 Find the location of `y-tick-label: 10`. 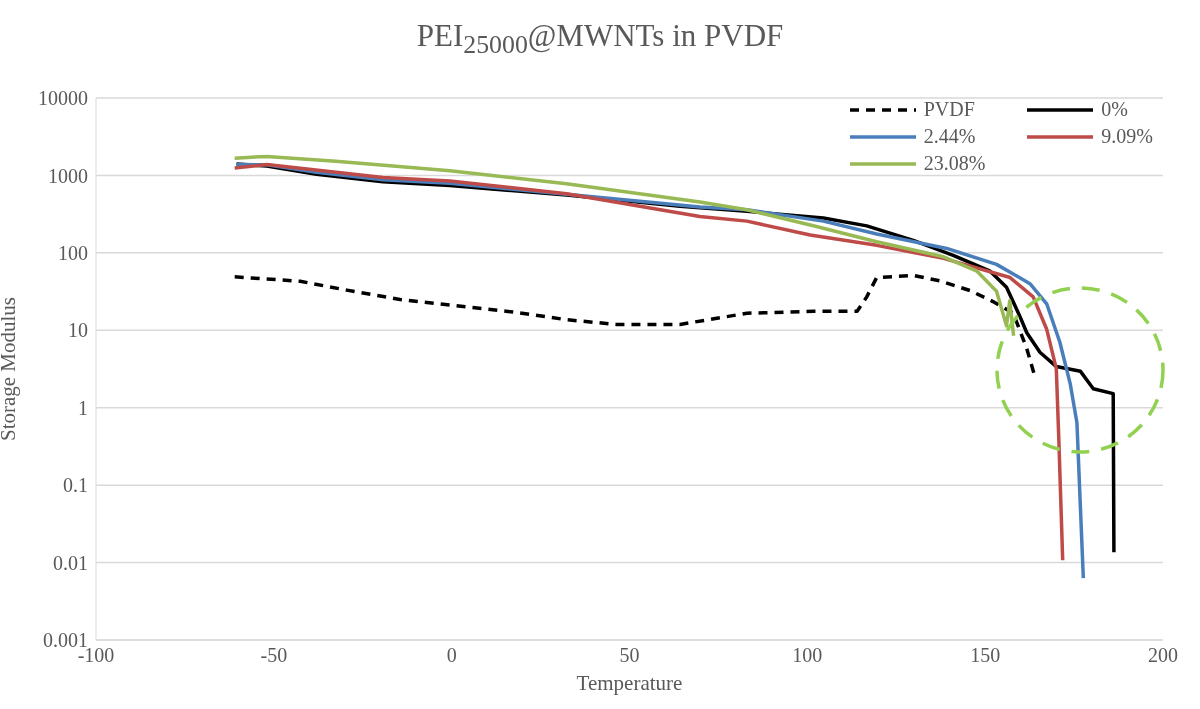

y-tick-label: 10 is located at coordinates (78, 330).